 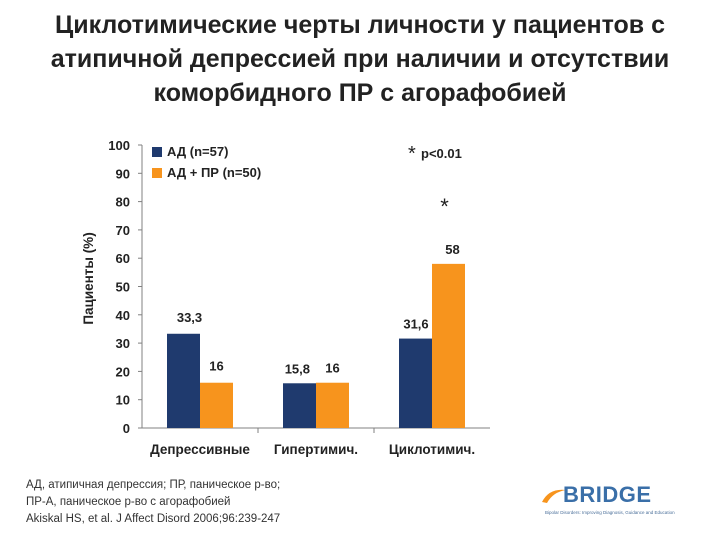 I want to click on y-tick-label: 60, so click(x=123, y=258).